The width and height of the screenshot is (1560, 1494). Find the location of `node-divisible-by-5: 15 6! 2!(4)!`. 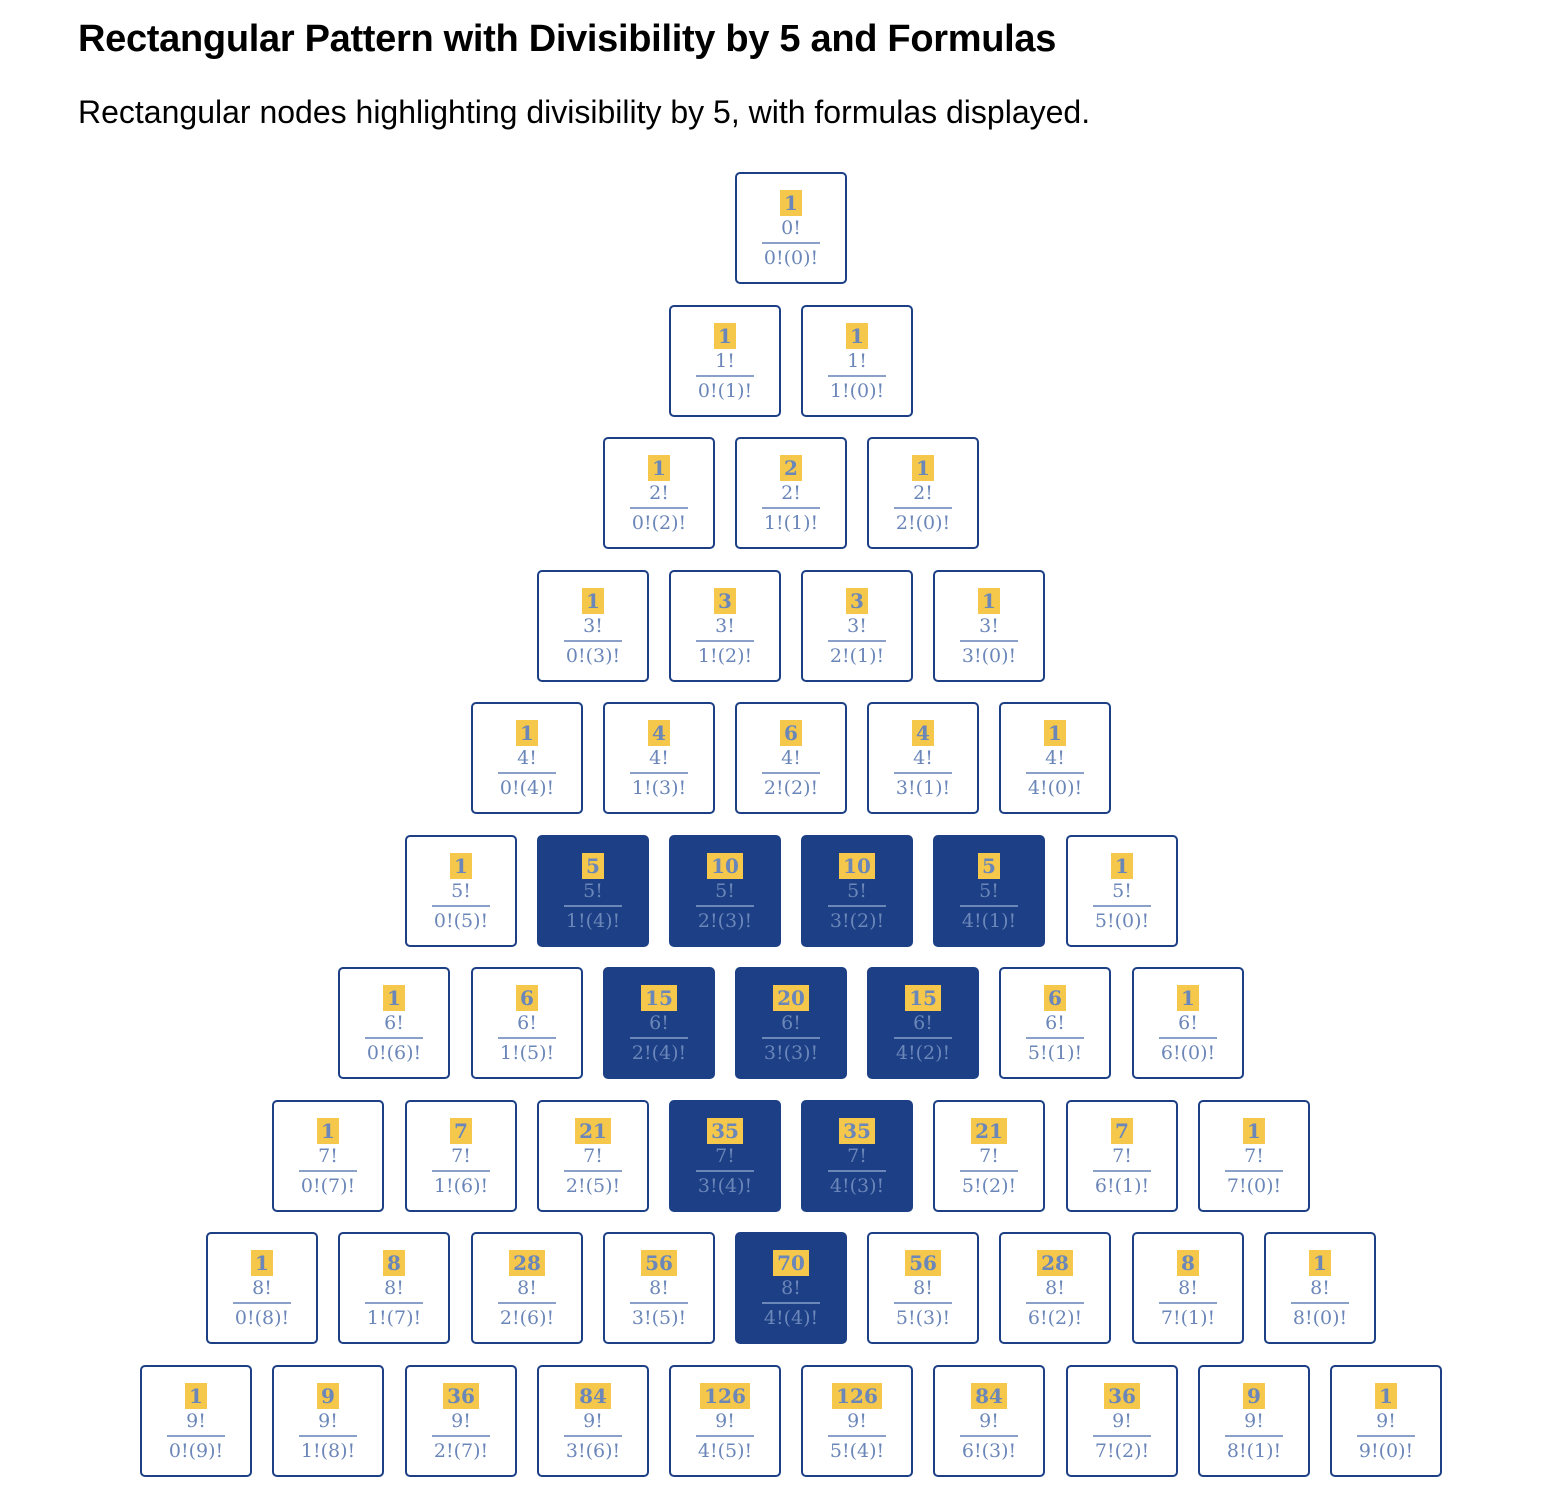

node-divisible-by-5: 15 6! 2!(4)! is located at coordinates (659, 1023).